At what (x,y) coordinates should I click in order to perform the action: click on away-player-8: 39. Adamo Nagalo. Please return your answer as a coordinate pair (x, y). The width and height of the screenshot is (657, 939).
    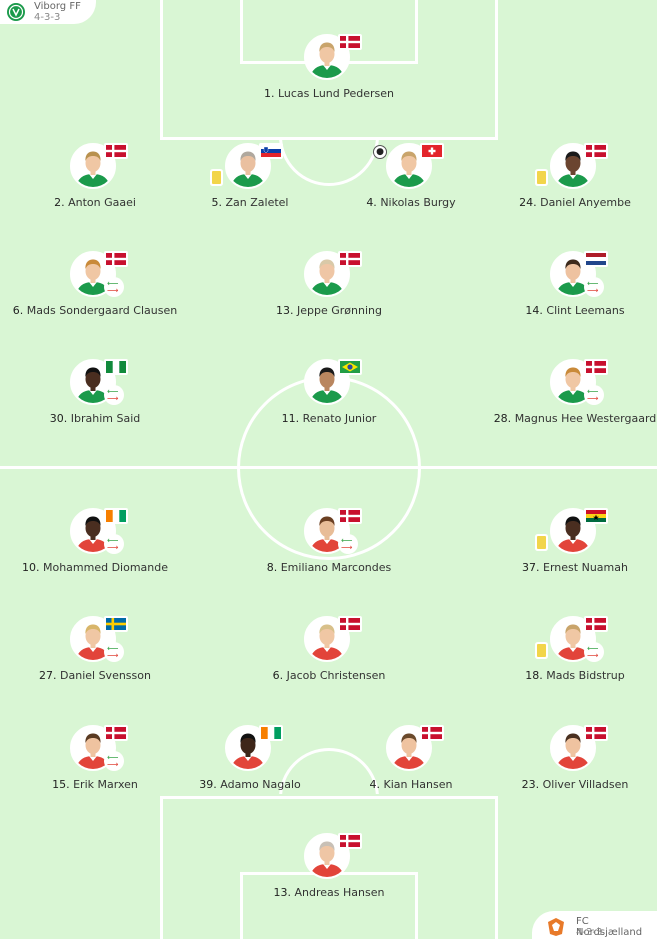
    Looking at the image, I should click on (250, 765).